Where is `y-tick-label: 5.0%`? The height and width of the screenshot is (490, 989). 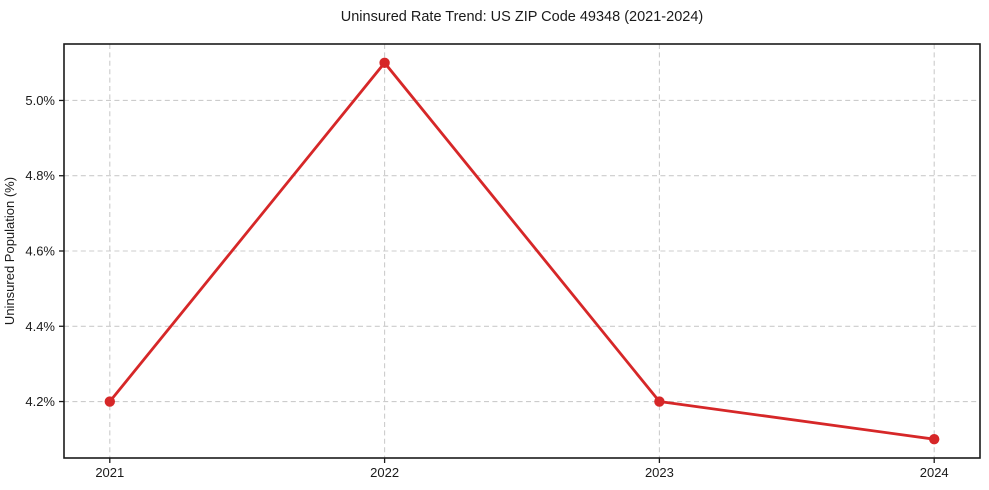 y-tick-label: 5.0% is located at coordinates (40, 100).